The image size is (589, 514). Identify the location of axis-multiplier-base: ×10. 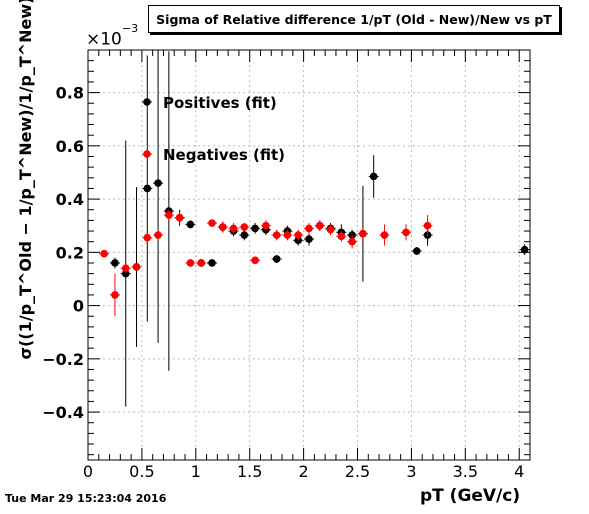
(104, 39).